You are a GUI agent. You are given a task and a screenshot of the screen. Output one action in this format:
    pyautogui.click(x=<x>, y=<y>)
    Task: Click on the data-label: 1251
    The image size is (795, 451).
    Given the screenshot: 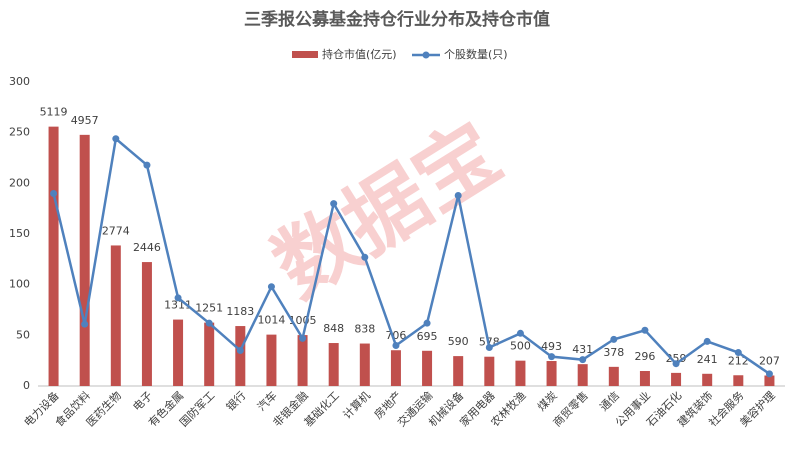 What is the action you would take?
    pyautogui.click(x=209, y=308)
    